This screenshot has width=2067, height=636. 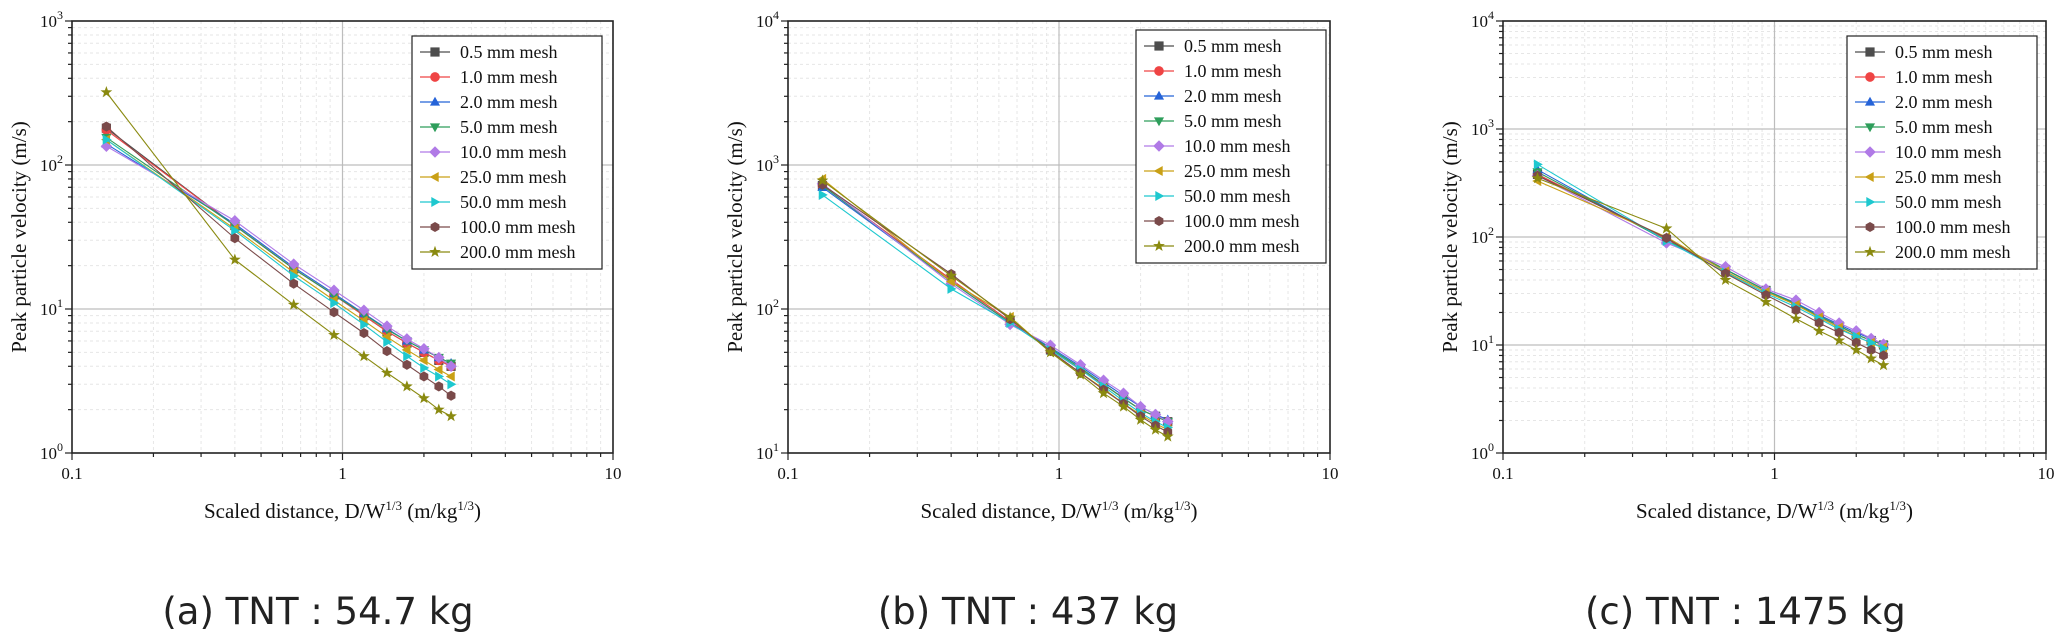 What do you see at coordinates (1862, 511) in the screenshot?
I see `x-axis-label-part: (m/kg` at bounding box center [1862, 511].